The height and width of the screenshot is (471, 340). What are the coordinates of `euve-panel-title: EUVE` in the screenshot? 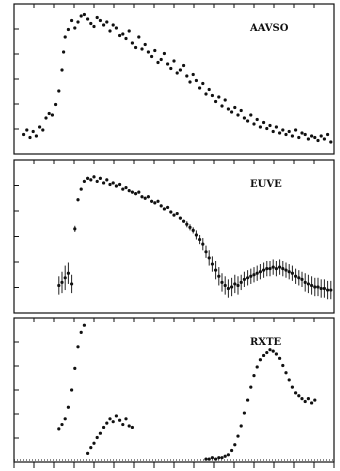 It's located at (266, 184).